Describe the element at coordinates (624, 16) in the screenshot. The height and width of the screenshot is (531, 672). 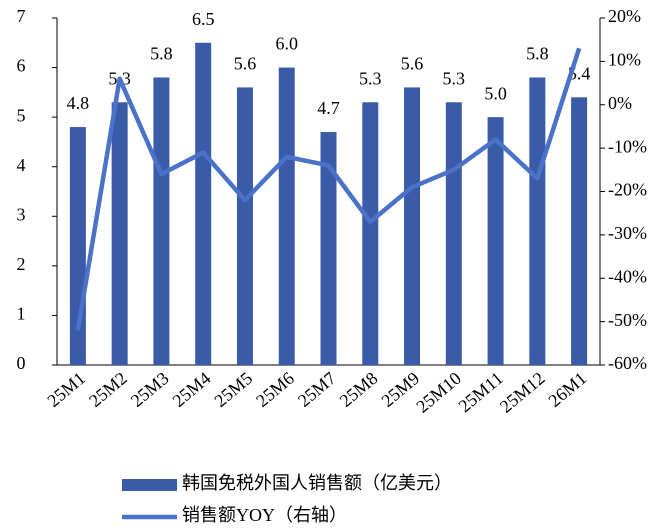
I see `y2-tick-label: 20%` at that location.